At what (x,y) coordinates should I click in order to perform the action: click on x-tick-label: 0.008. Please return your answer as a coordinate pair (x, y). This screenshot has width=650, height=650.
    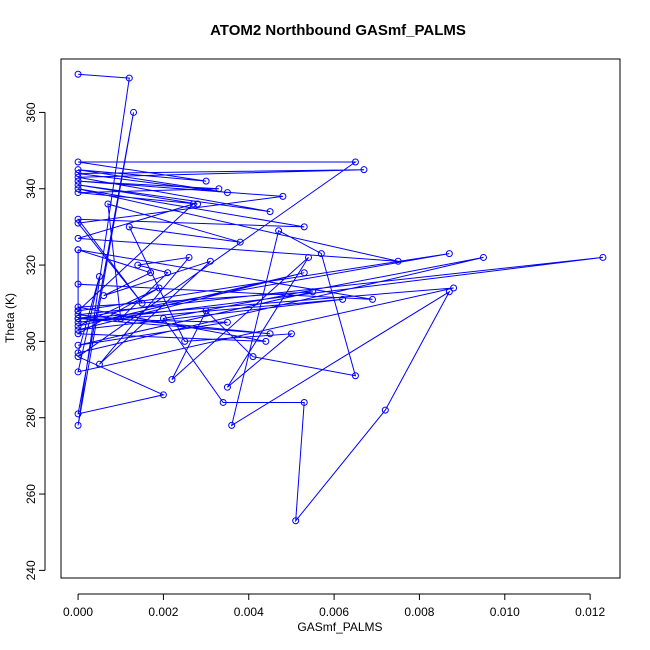
    Looking at the image, I should click on (419, 612).